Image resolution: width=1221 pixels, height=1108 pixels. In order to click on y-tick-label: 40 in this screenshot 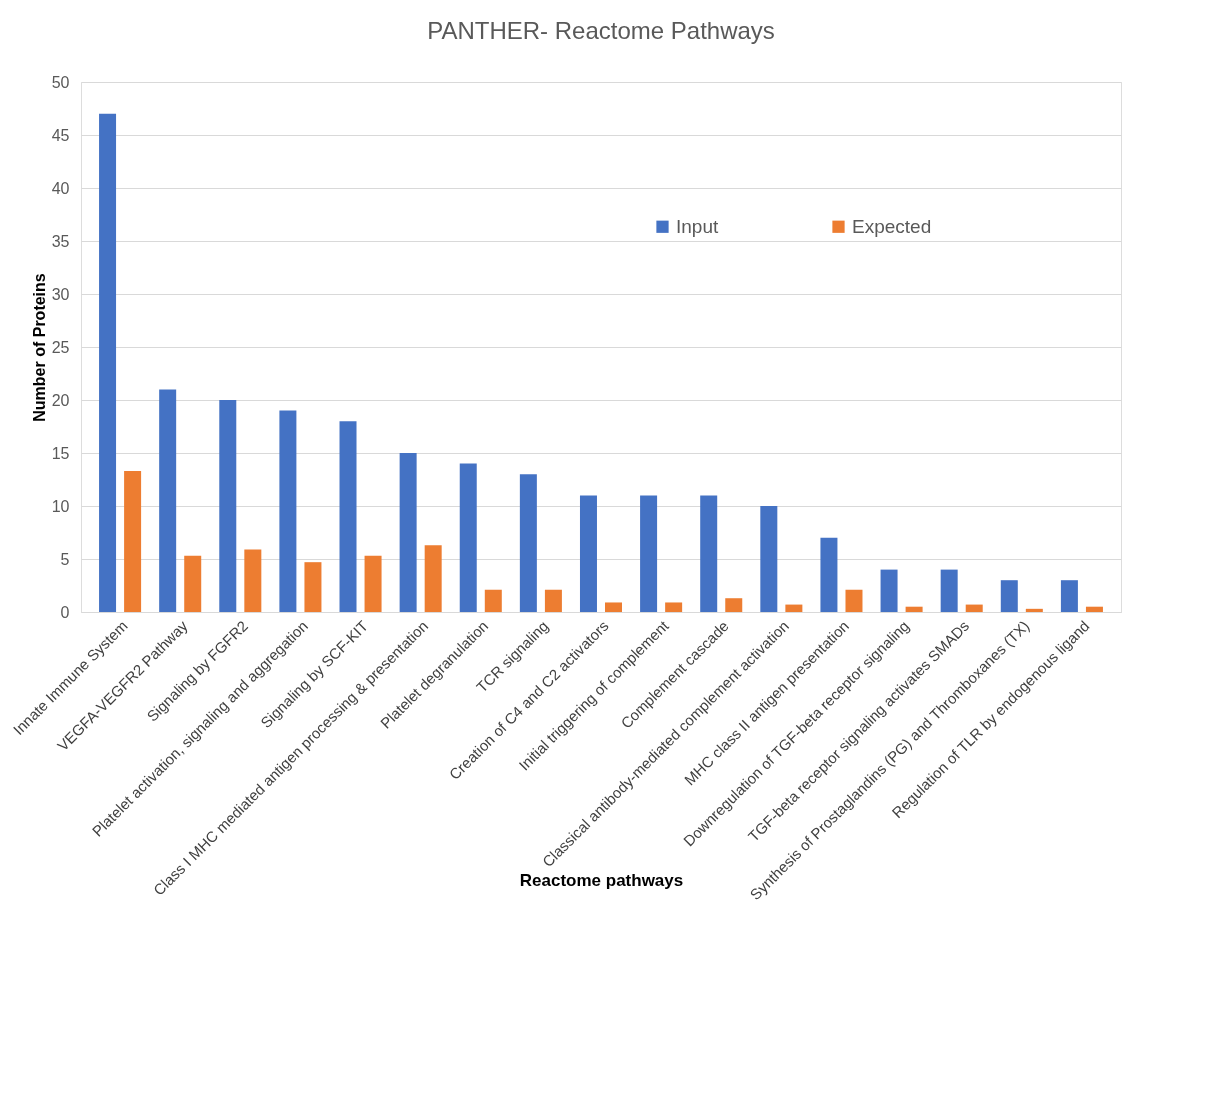, I will do `click(60, 188)`.